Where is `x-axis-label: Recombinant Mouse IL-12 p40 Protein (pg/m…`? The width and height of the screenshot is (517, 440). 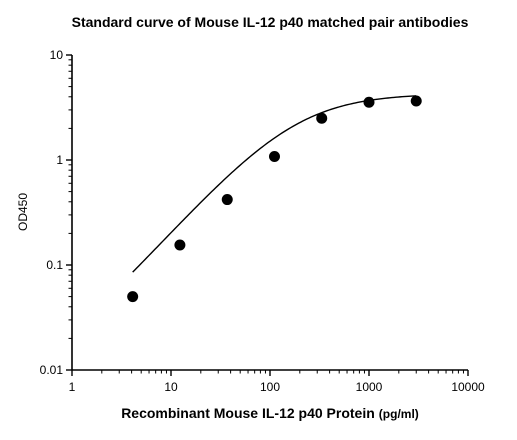
x-axis-label: Recombinant Mouse IL-12 p40 Protein (pg/m… is located at coordinates (270, 413).